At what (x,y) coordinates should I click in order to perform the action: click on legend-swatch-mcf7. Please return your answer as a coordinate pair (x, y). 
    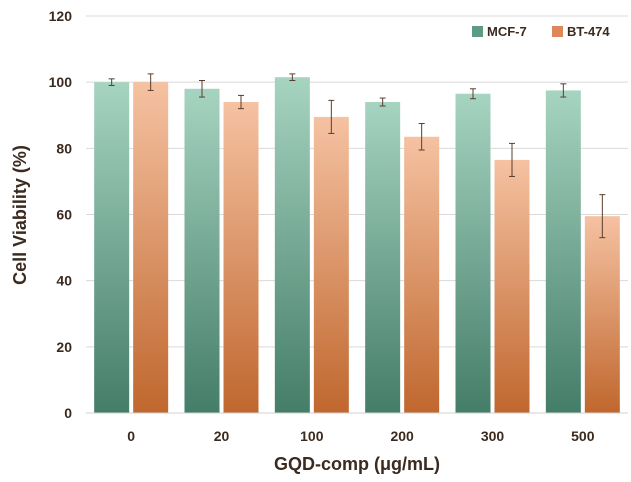
    Looking at the image, I should click on (477, 31).